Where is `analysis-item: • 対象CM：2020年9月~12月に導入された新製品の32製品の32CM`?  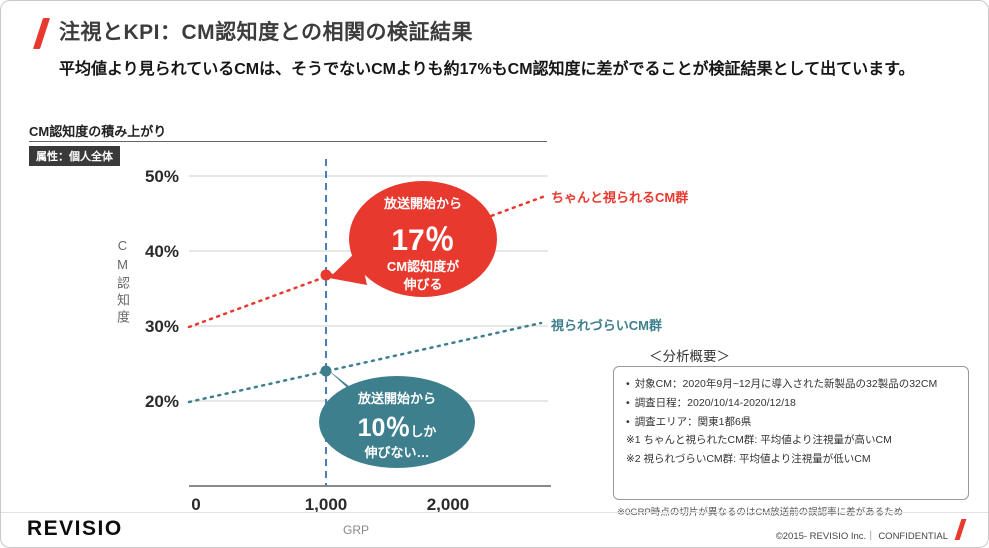 analysis-item: • 対象CM：2020年9月~12月に導入された新製品の32製品の32CM is located at coordinates (791, 384).